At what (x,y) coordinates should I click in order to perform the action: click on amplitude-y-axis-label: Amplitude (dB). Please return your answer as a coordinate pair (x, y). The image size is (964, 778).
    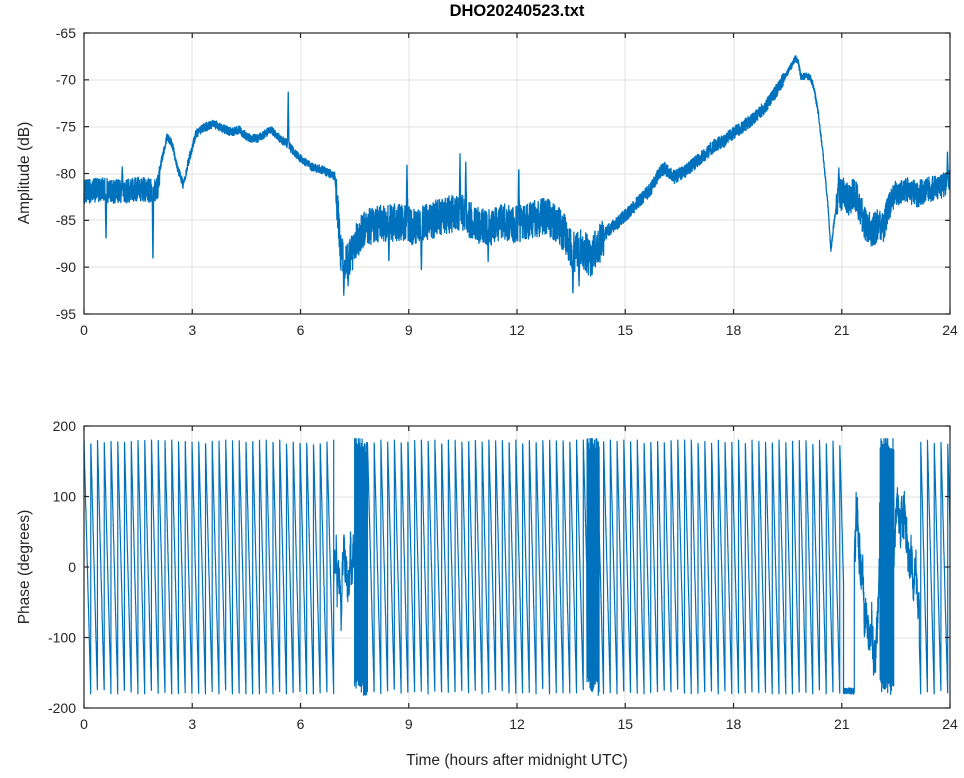
    Looking at the image, I should click on (24, 173).